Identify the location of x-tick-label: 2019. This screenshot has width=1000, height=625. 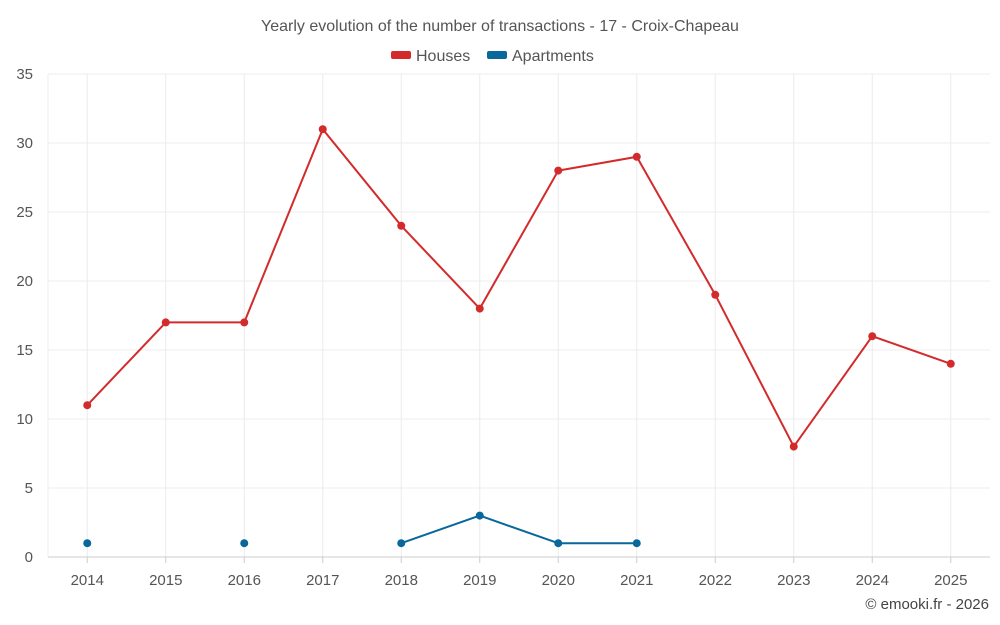
(479, 580).